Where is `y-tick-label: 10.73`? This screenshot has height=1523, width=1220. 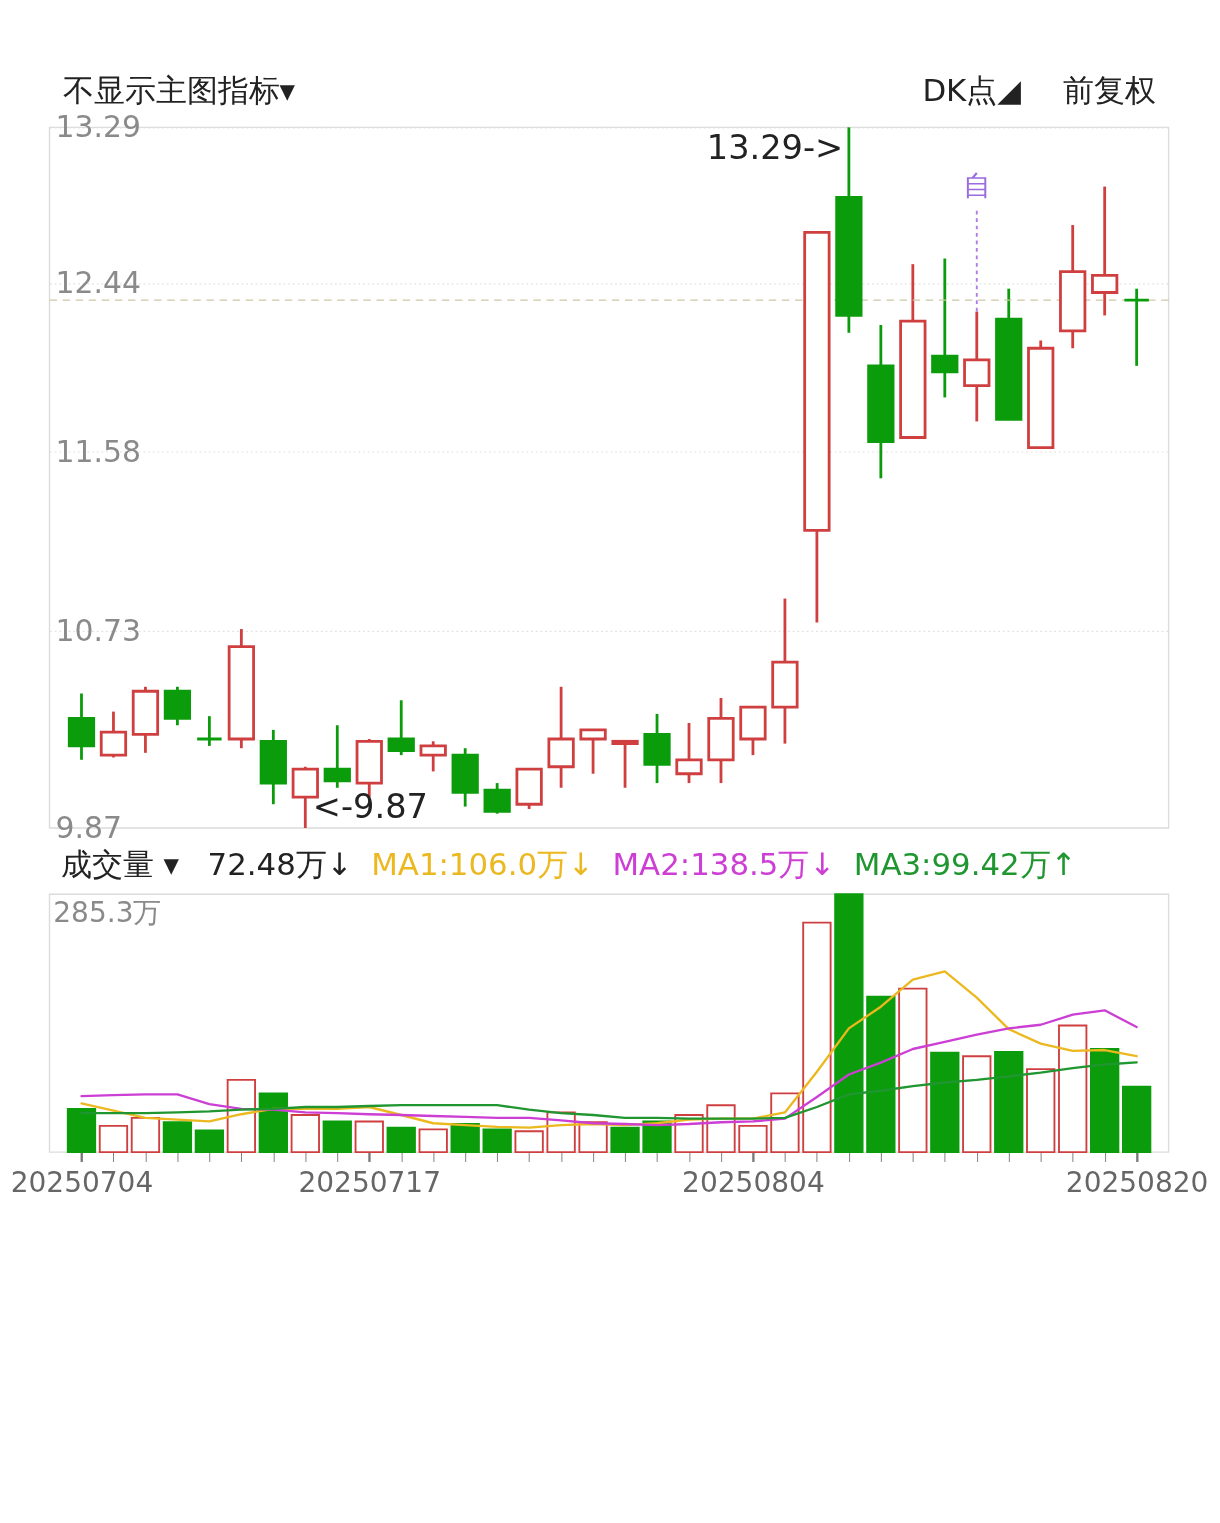 y-tick-label: 10.73 is located at coordinates (98, 631).